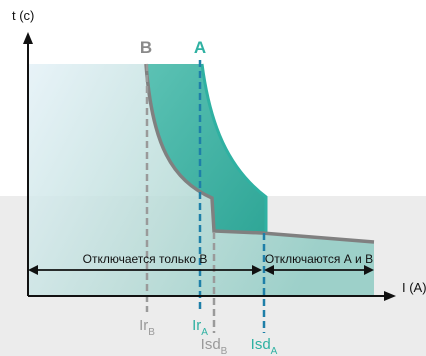 The image size is (426, 356). Describe the element at coordinates (200, 327) in the screenshot. I see `ir-a-label: IrA` at that location.